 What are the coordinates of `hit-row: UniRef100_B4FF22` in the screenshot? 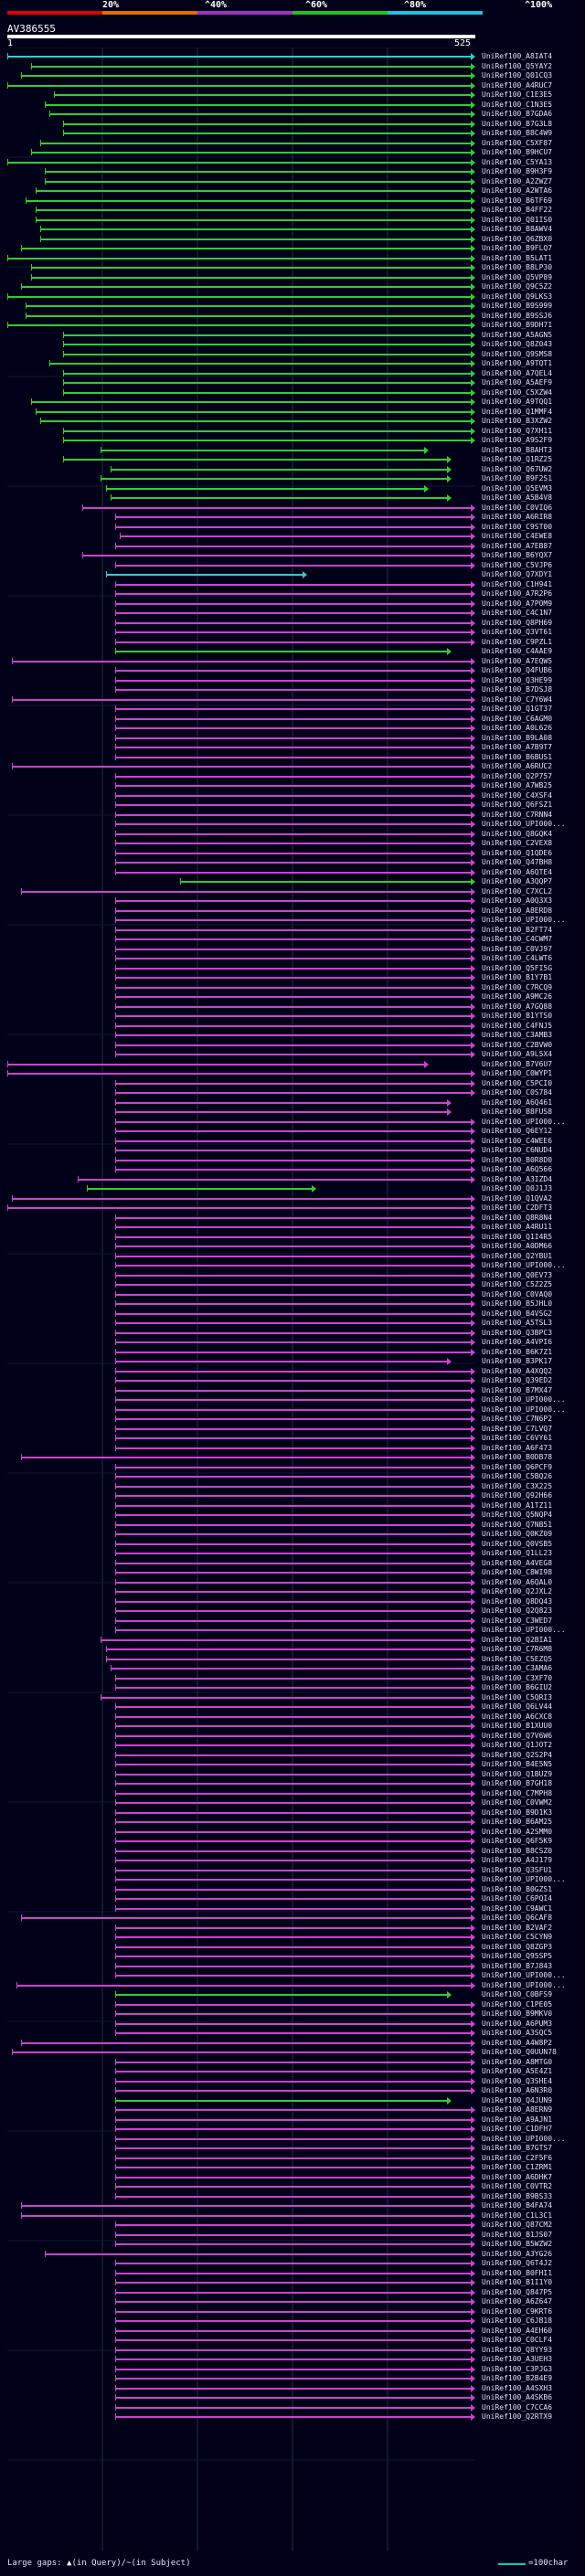 It's located at (293, 210).